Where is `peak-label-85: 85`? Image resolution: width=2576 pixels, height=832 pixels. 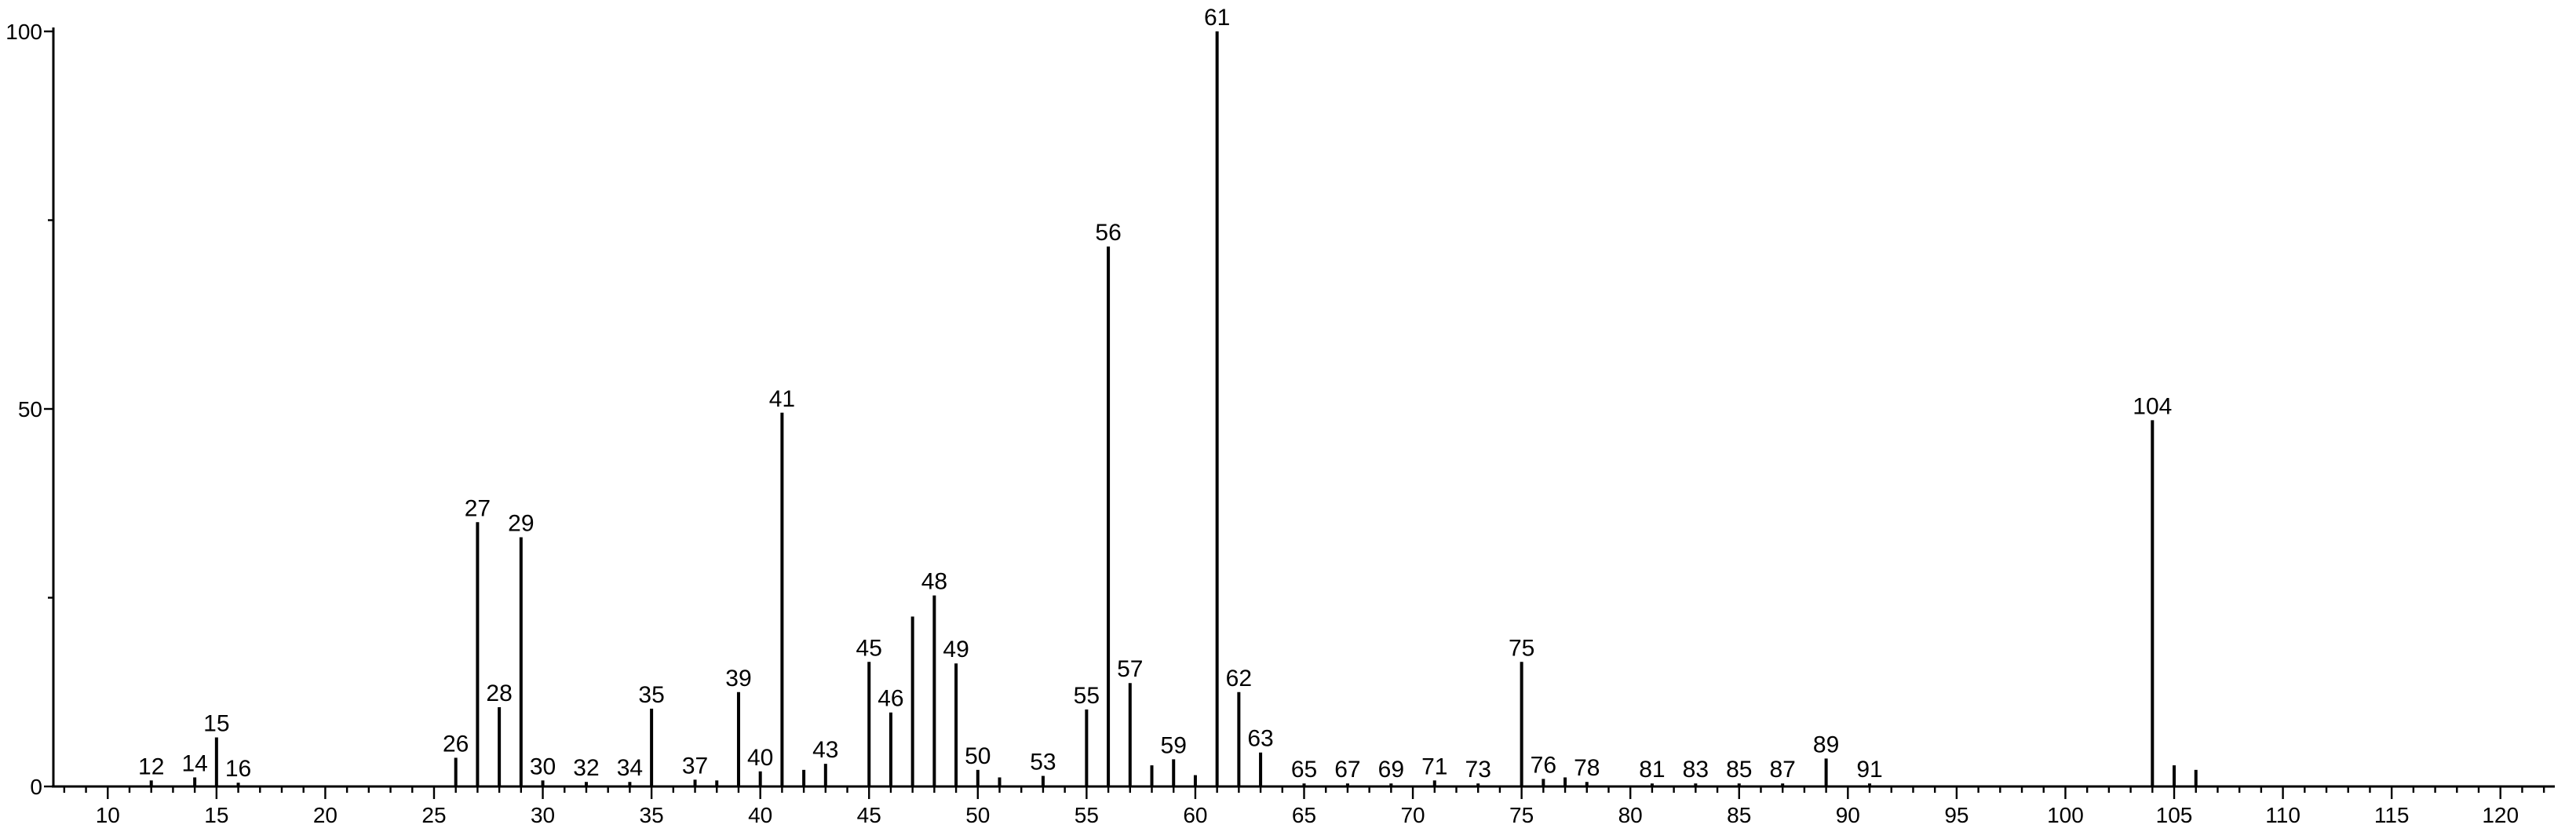
peak-label-85: 85 is located at coordinates (1739, 770).